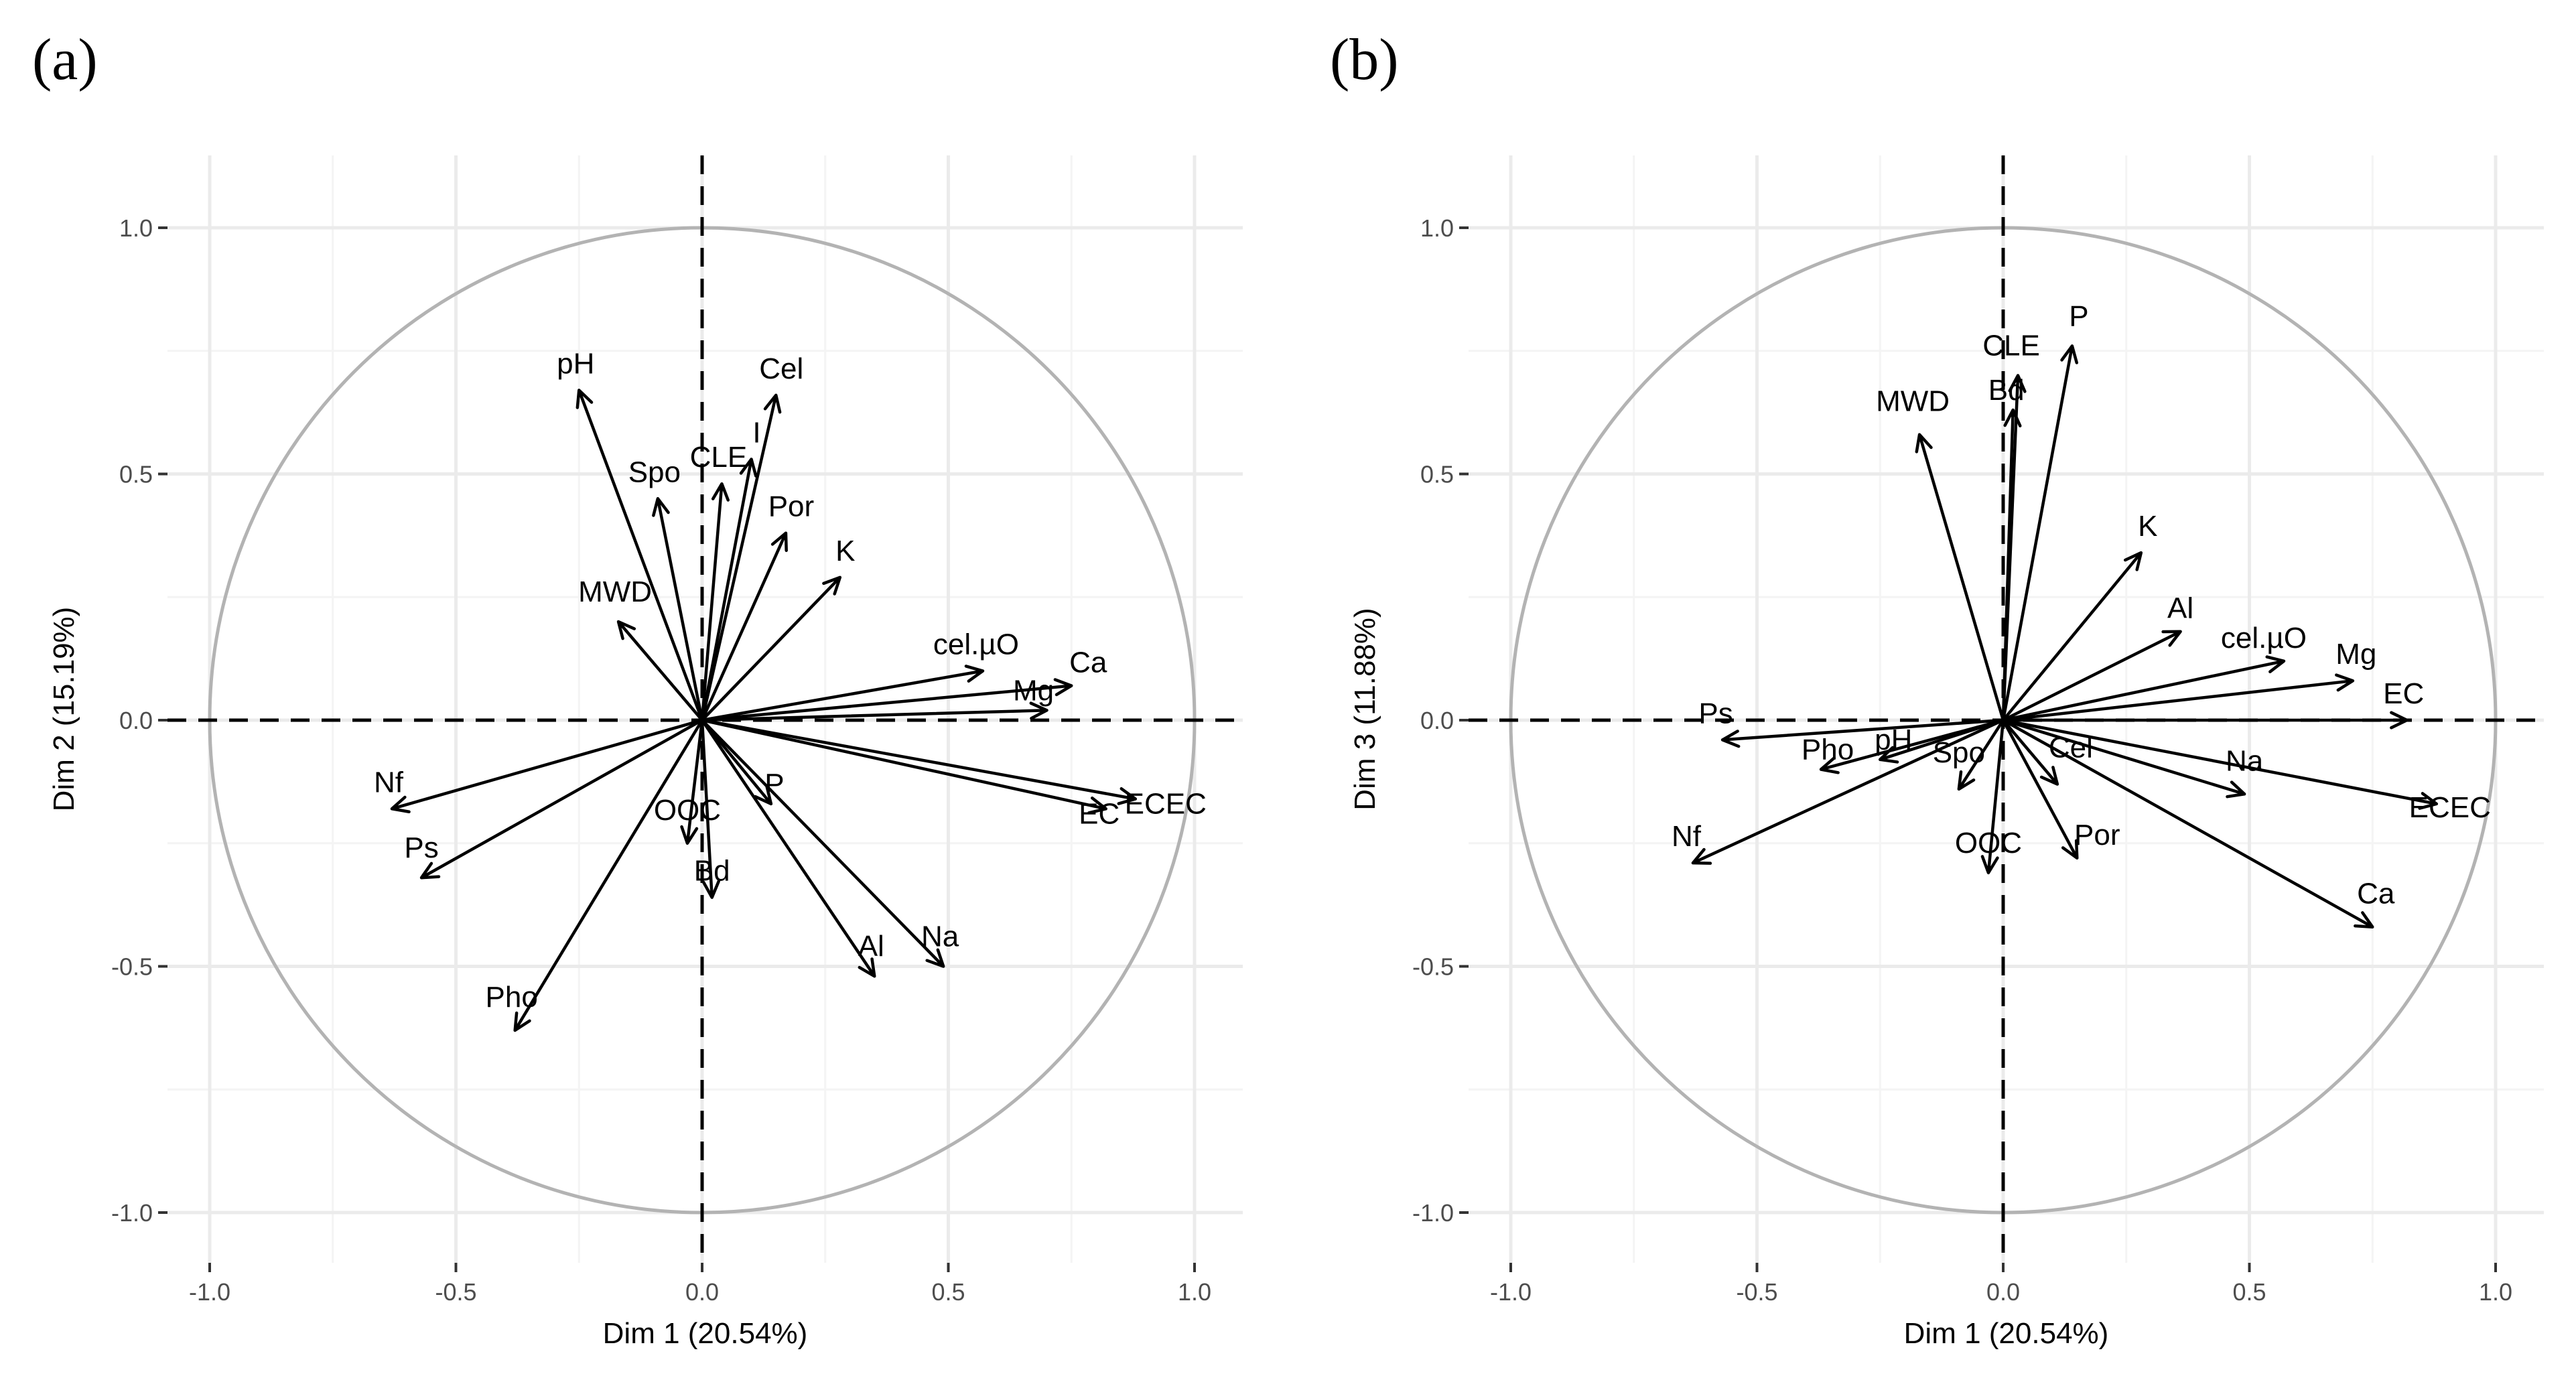 The width and height of the screenshot is (2576, 1374). Describe the element at coordinates (65, 60) in the screenshot. I see `panel-a-label: (a)` at that location.